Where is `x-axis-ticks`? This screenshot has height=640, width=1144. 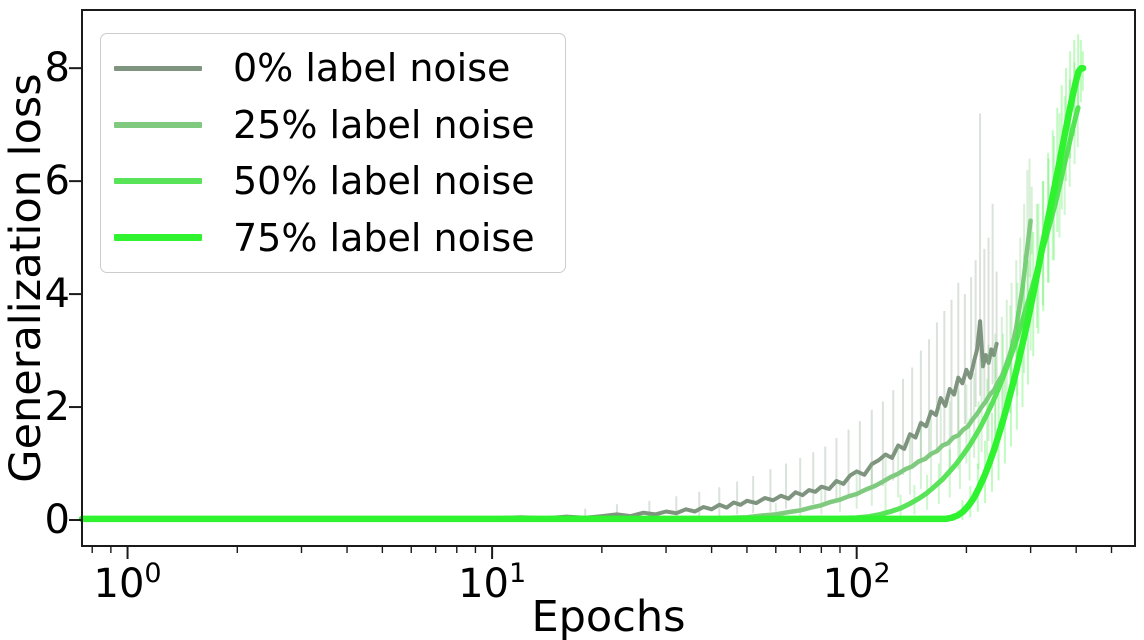
x-axis-ticks is located at coordinates (602, 552).